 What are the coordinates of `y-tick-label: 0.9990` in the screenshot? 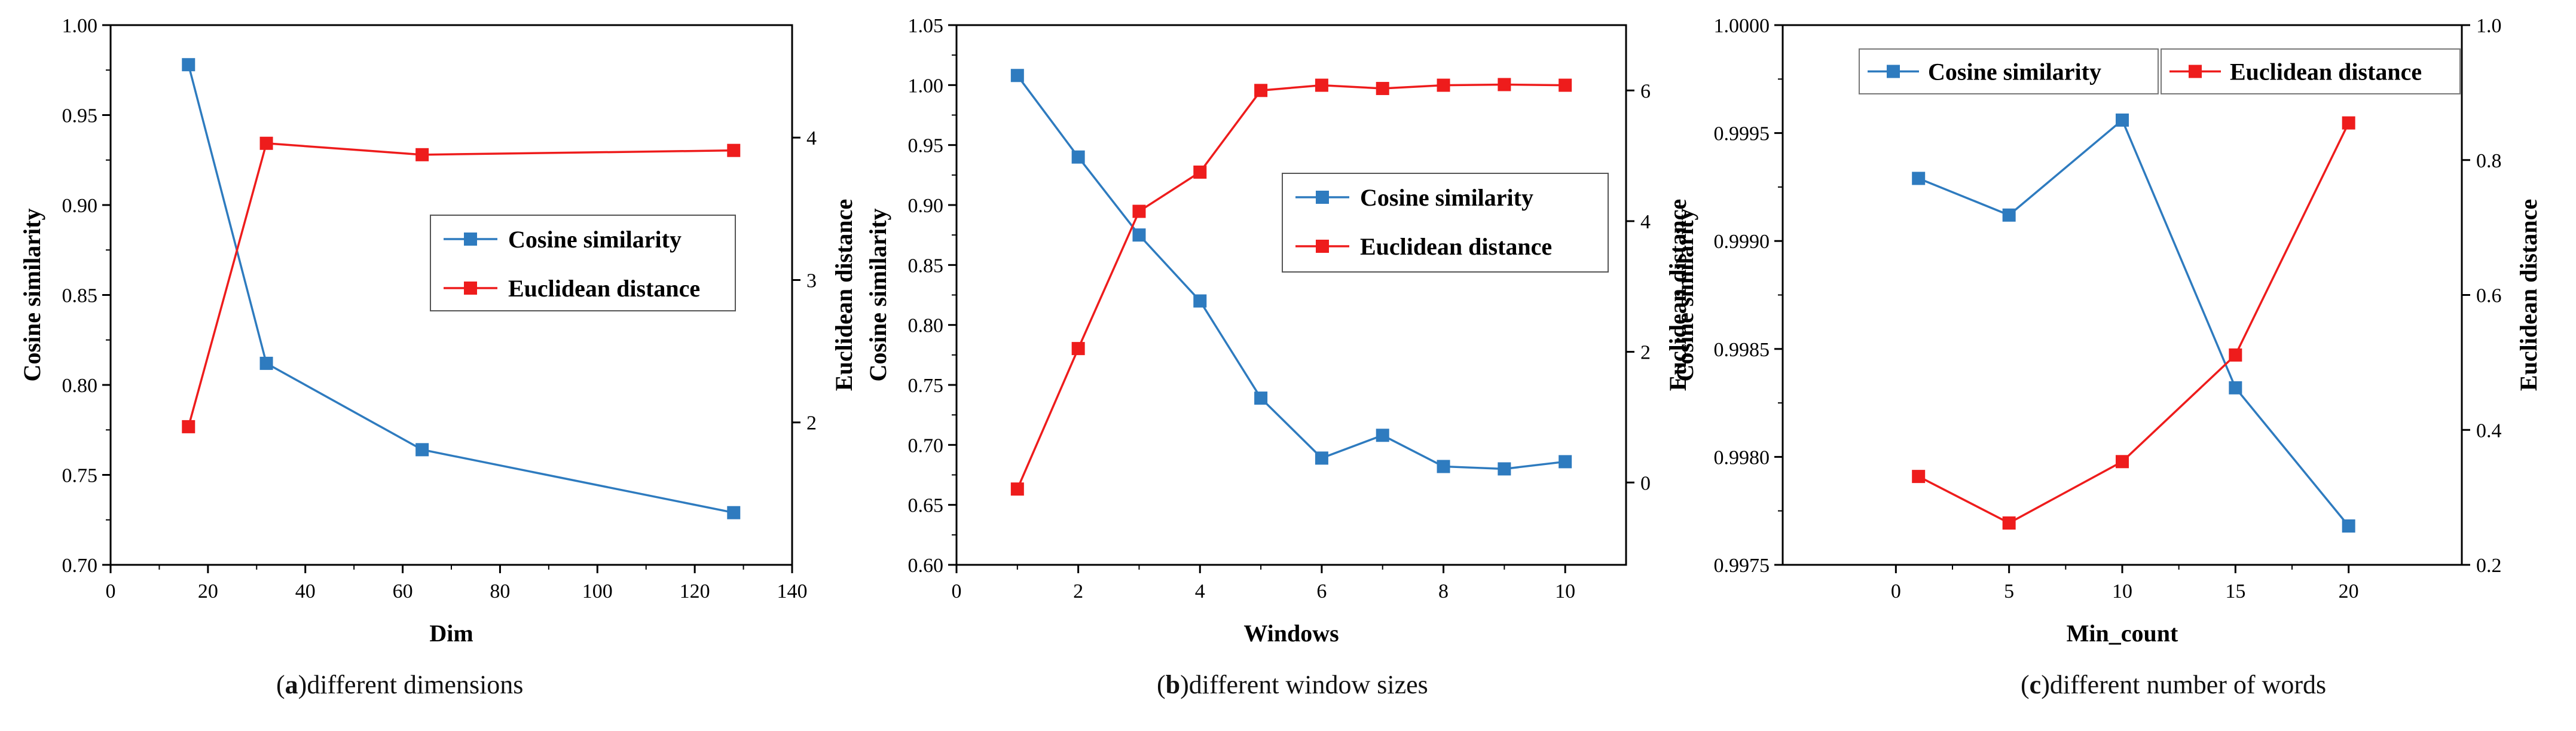 It's located at (1742, 242).